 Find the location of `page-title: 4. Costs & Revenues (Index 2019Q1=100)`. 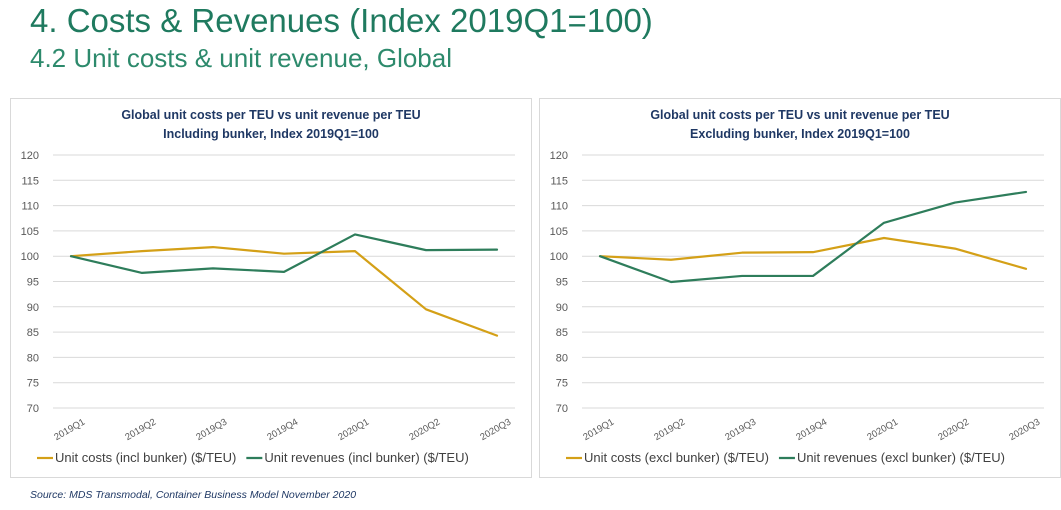

page-title: 4. Costs & Revenues (Index 2019Q1=100) is located at coordinates (341, 20).